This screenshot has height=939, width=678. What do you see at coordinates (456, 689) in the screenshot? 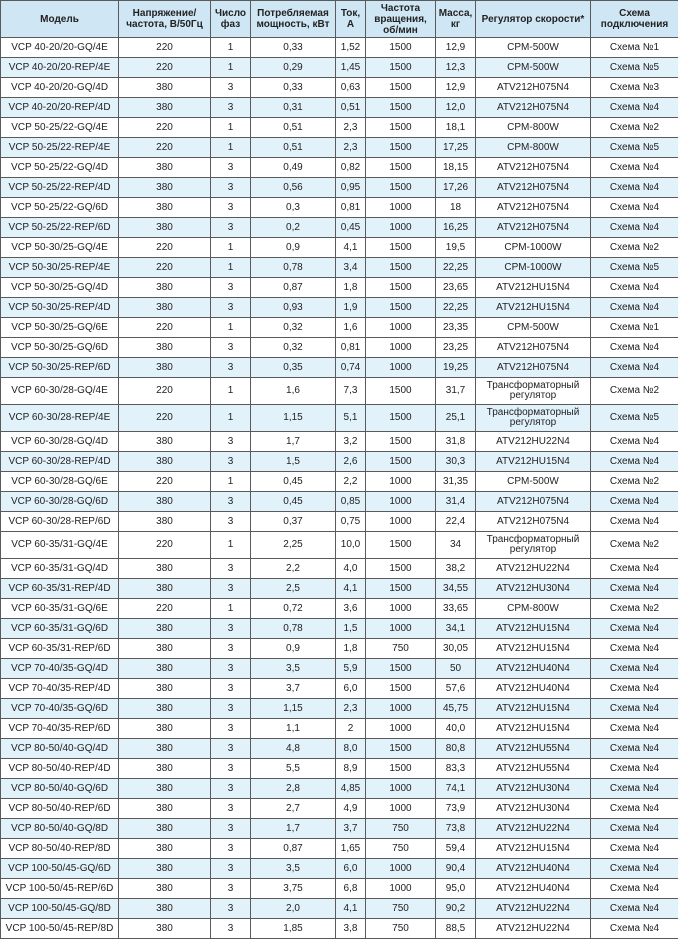
I see `cell-mass: 57,6` at bounding box center [456, 689].